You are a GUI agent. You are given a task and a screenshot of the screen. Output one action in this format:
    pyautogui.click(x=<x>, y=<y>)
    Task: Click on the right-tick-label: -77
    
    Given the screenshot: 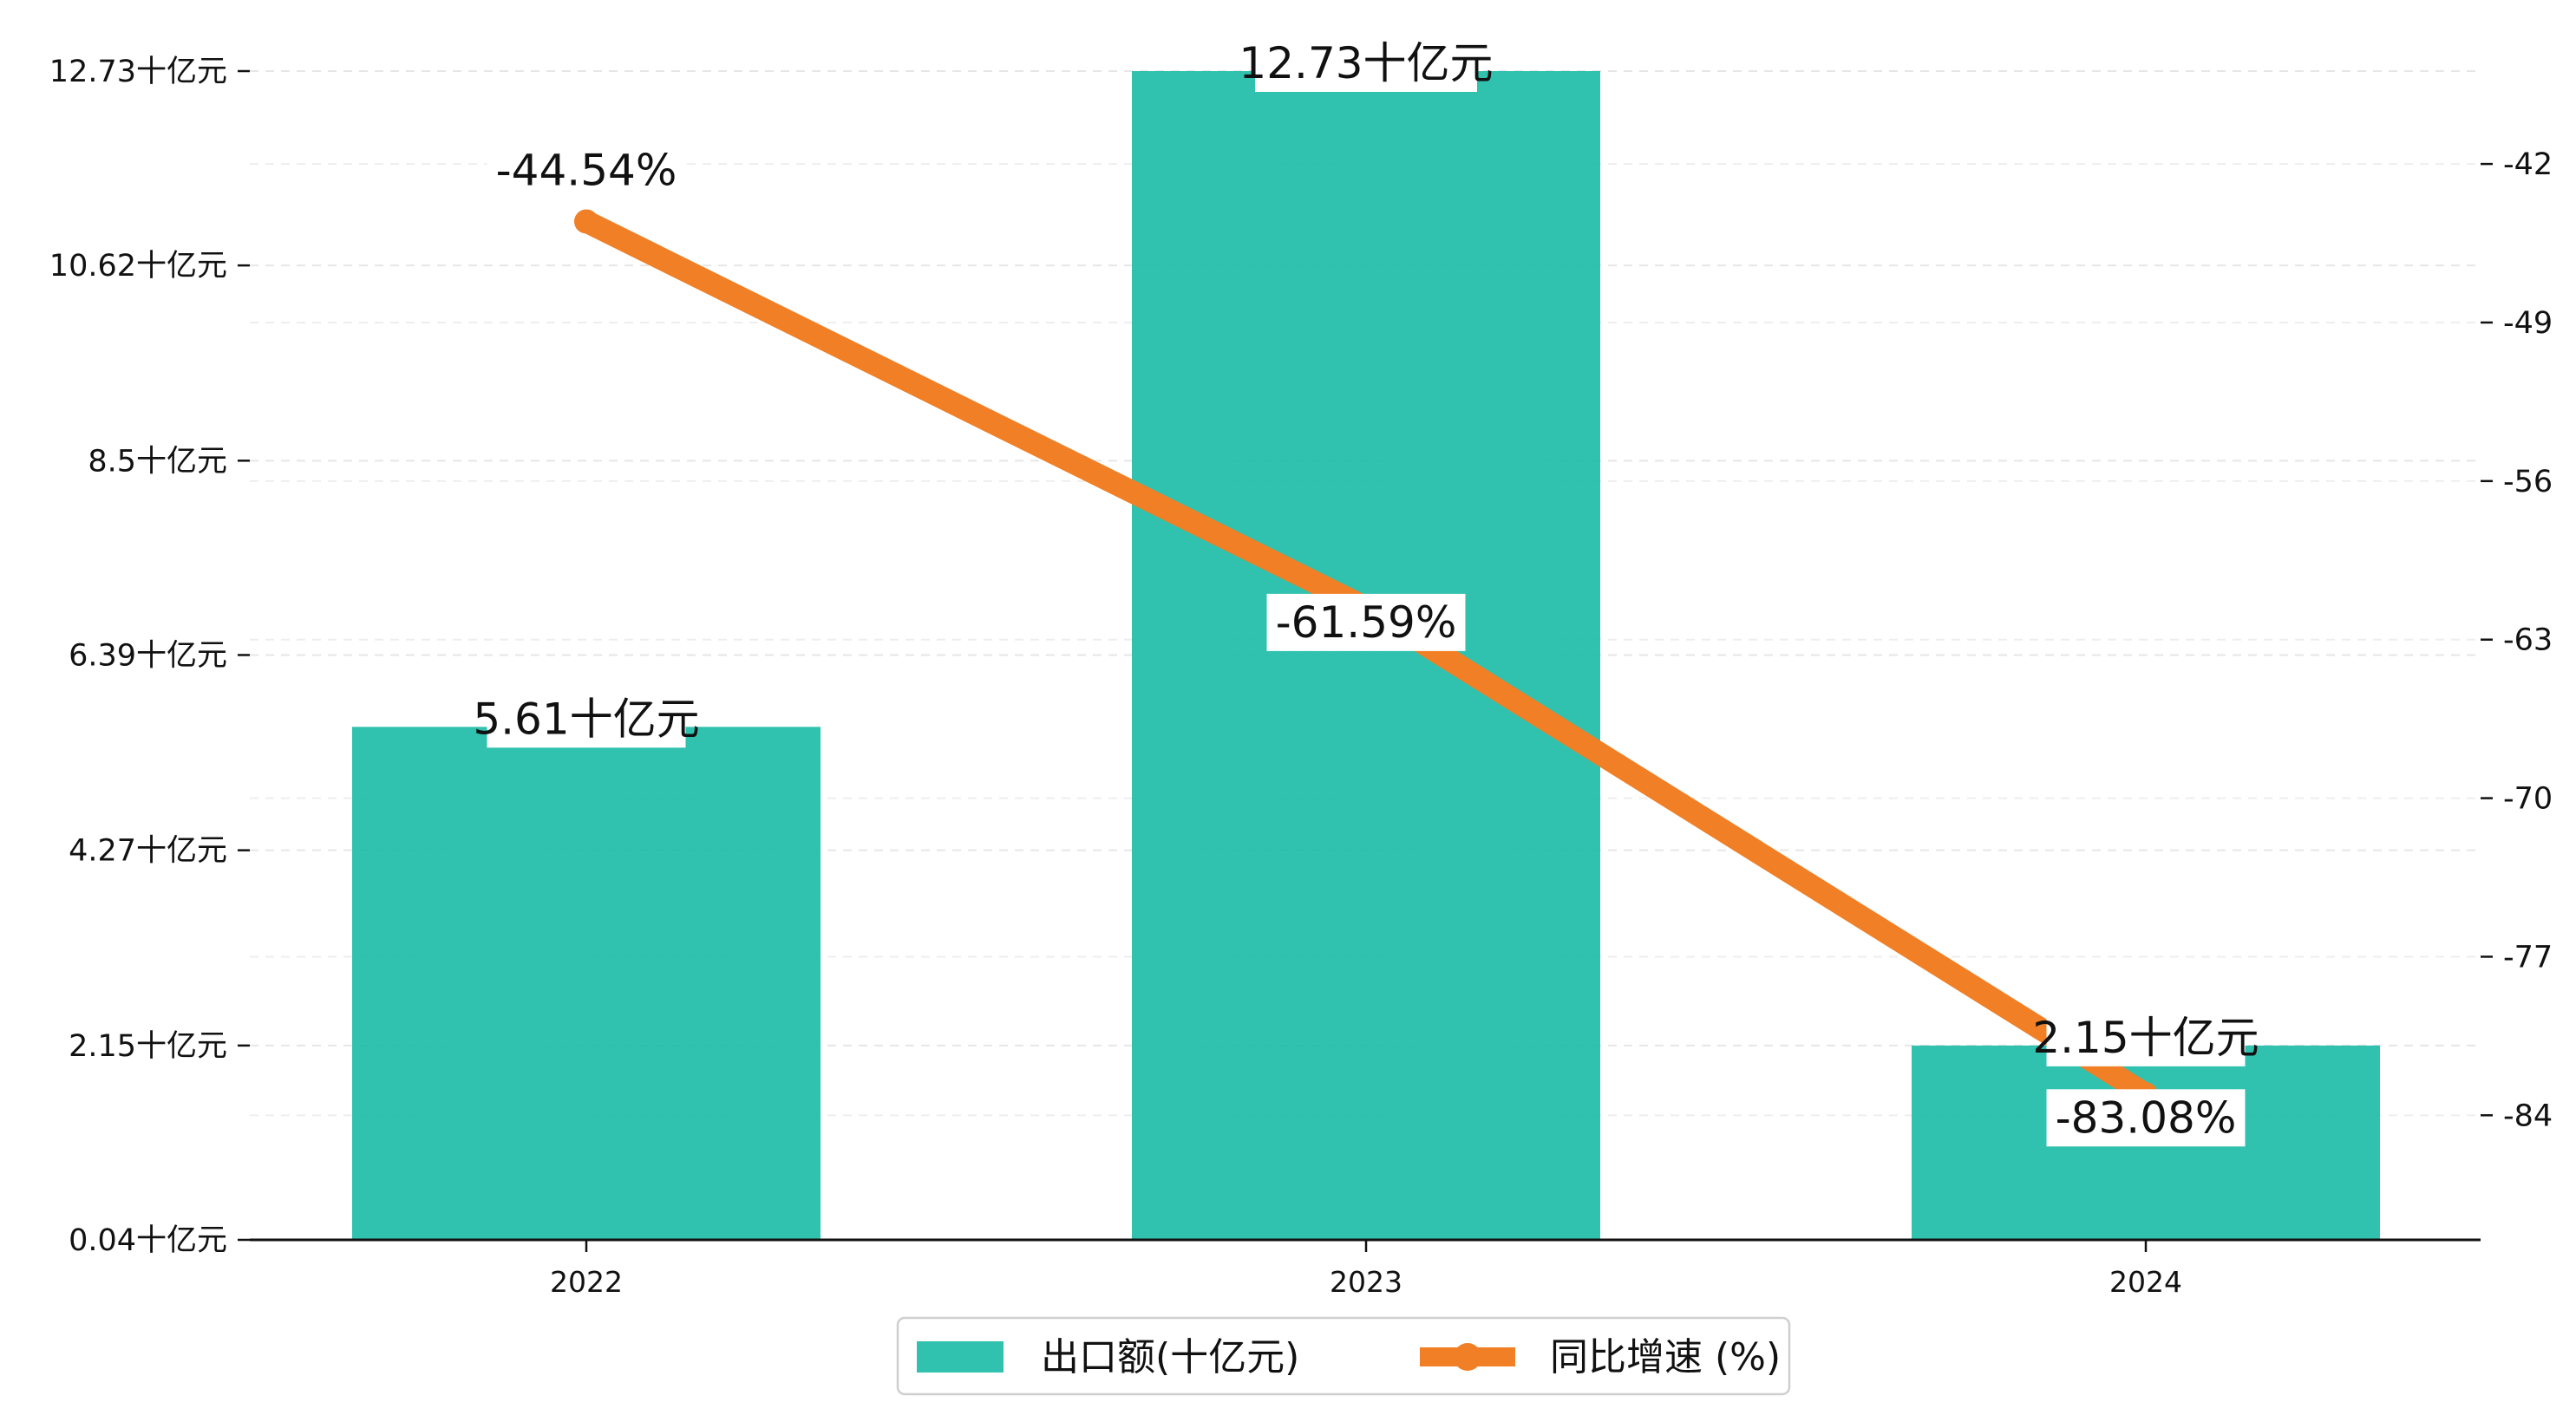 What is the action you would take?
    pyautogui.click(x=2528, y=957)
    